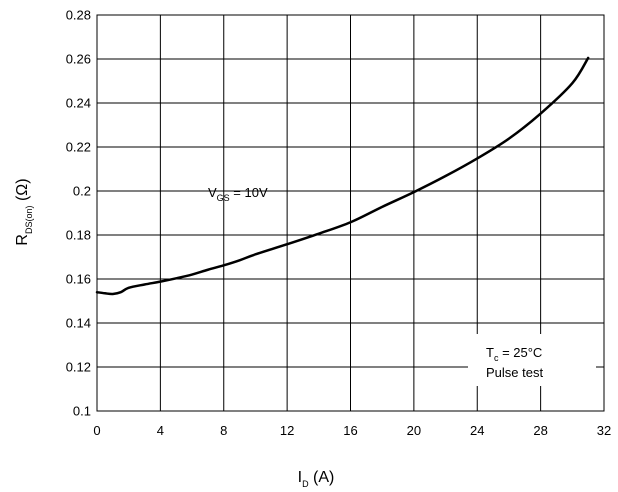 The height and width of the screenshot is (492, 618). Describe the element at coordinates (287, 430) in the screenshot. I see `x-tick-label: 12` at that location.